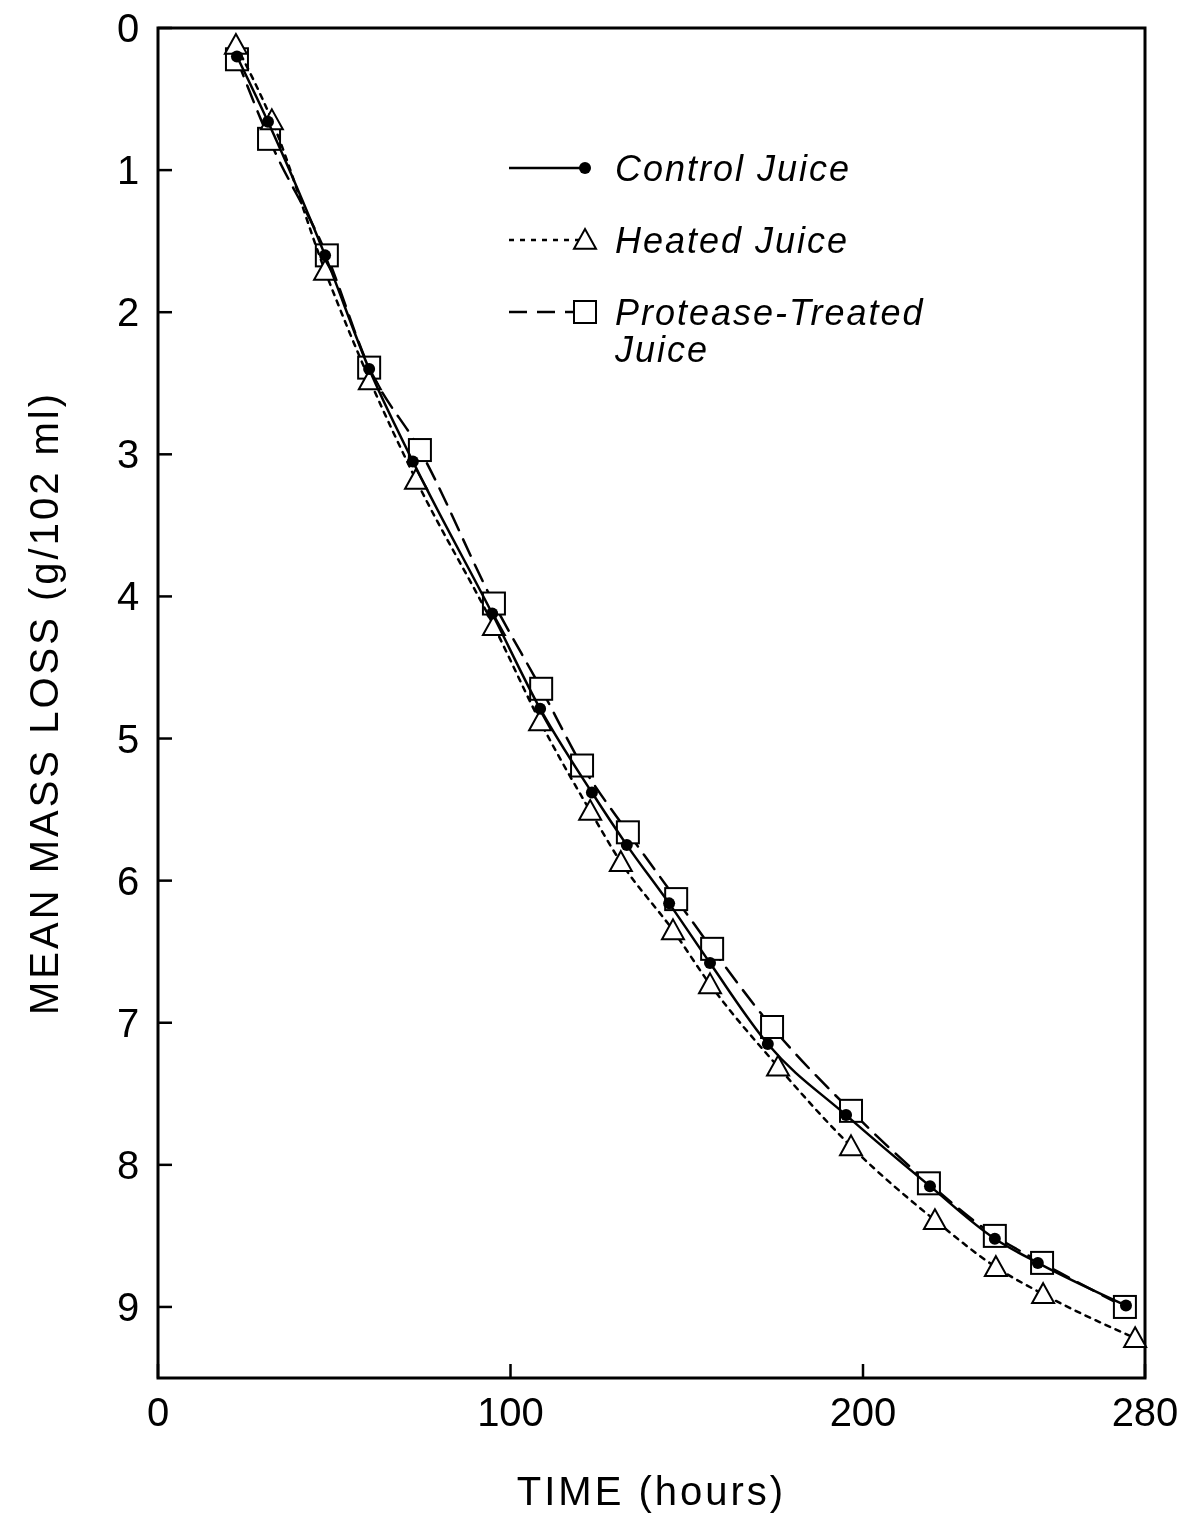 This screenshot has width=1193, height=1528. What do you see at coordinates (128, 170) in the screenshot?
I see `y-tick-label: 1` at bounding box center [128, 170].